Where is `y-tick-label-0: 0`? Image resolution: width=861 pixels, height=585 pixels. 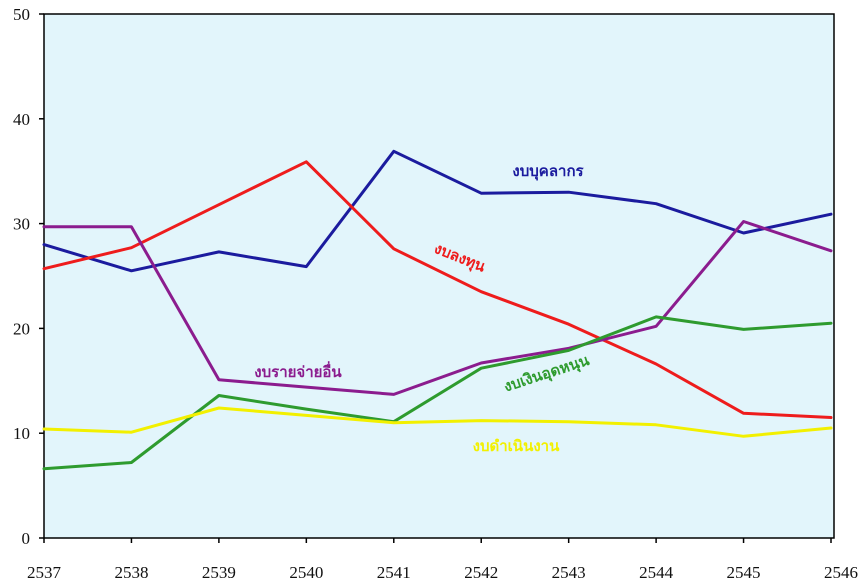 y-tick-label-0: 0 is located at coordinates (26, 538).